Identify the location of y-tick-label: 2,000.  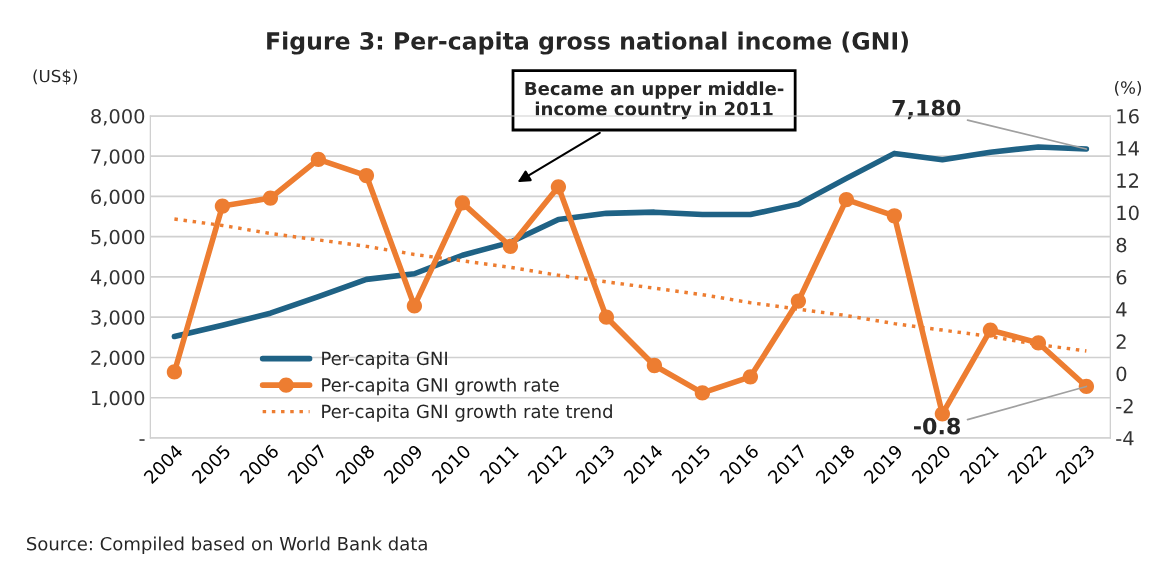
(118, 359).